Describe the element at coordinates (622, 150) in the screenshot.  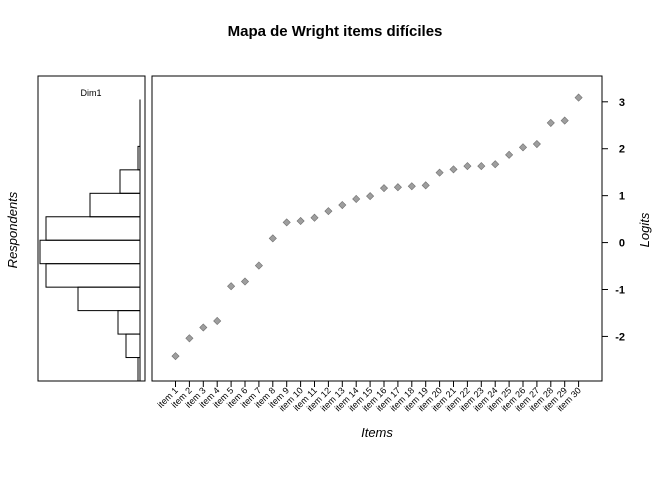
I see `y-tick-label: 2` at that location.